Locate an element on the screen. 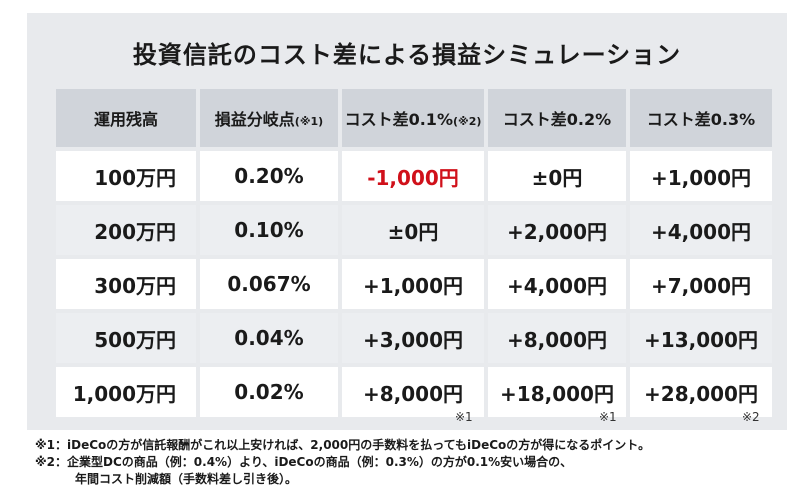  header-breakeven: 損益分岐点(※1) is located at coordinates (269, 118).